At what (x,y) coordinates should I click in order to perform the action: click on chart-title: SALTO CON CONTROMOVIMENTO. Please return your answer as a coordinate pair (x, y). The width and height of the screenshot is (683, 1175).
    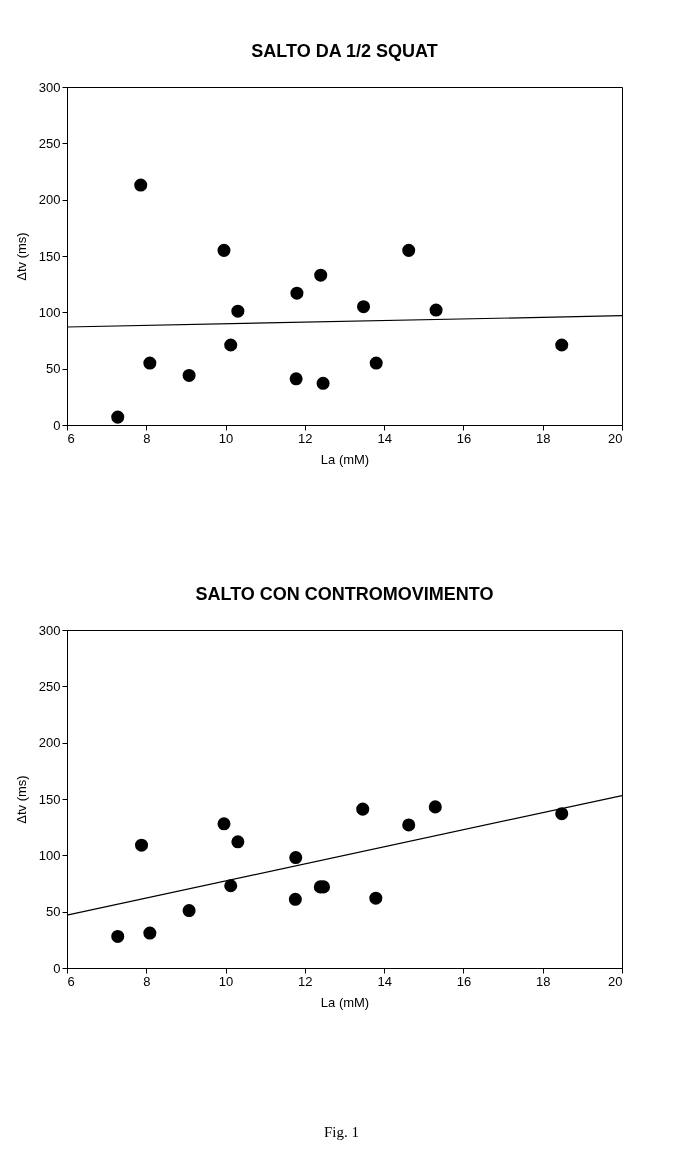
    Looking at the image, I should click on (344, 594).